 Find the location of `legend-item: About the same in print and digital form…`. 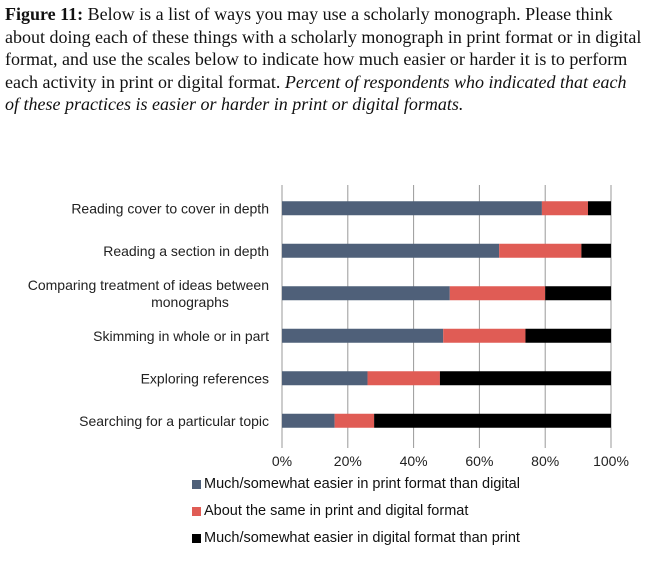

legend-item: About the same in print and digital form… is located at coordinates (330, 511).